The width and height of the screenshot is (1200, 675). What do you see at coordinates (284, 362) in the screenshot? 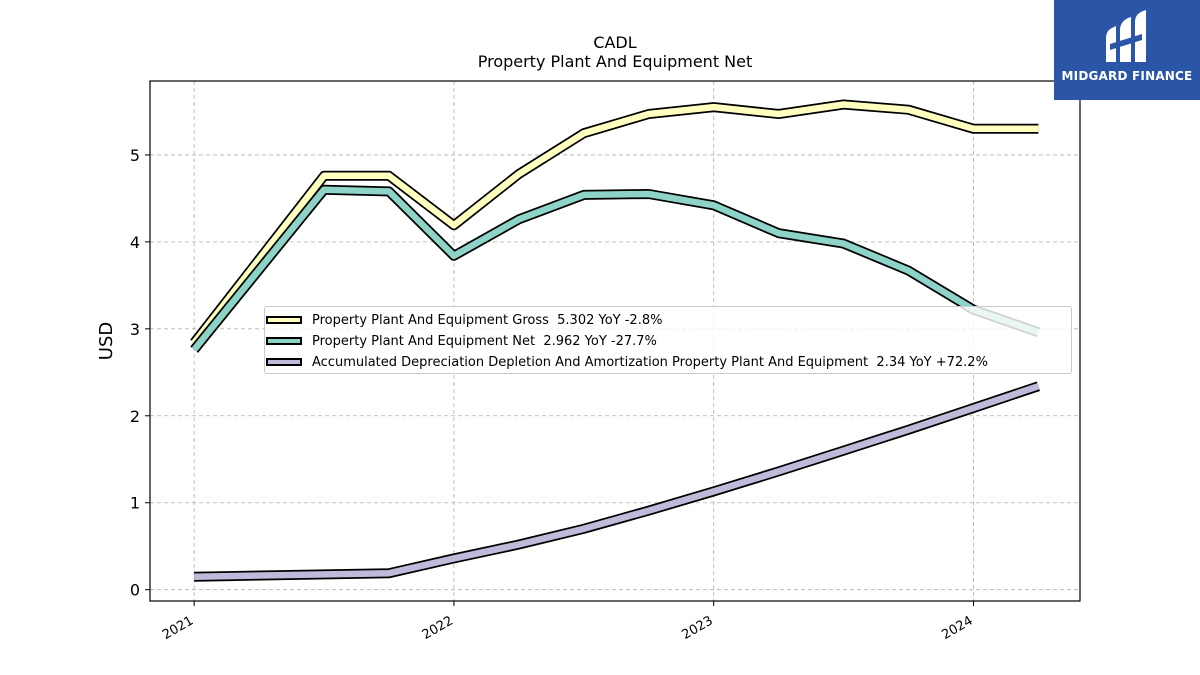
I see `legend-swatch-depreciation` at bounding box center [284, 362].